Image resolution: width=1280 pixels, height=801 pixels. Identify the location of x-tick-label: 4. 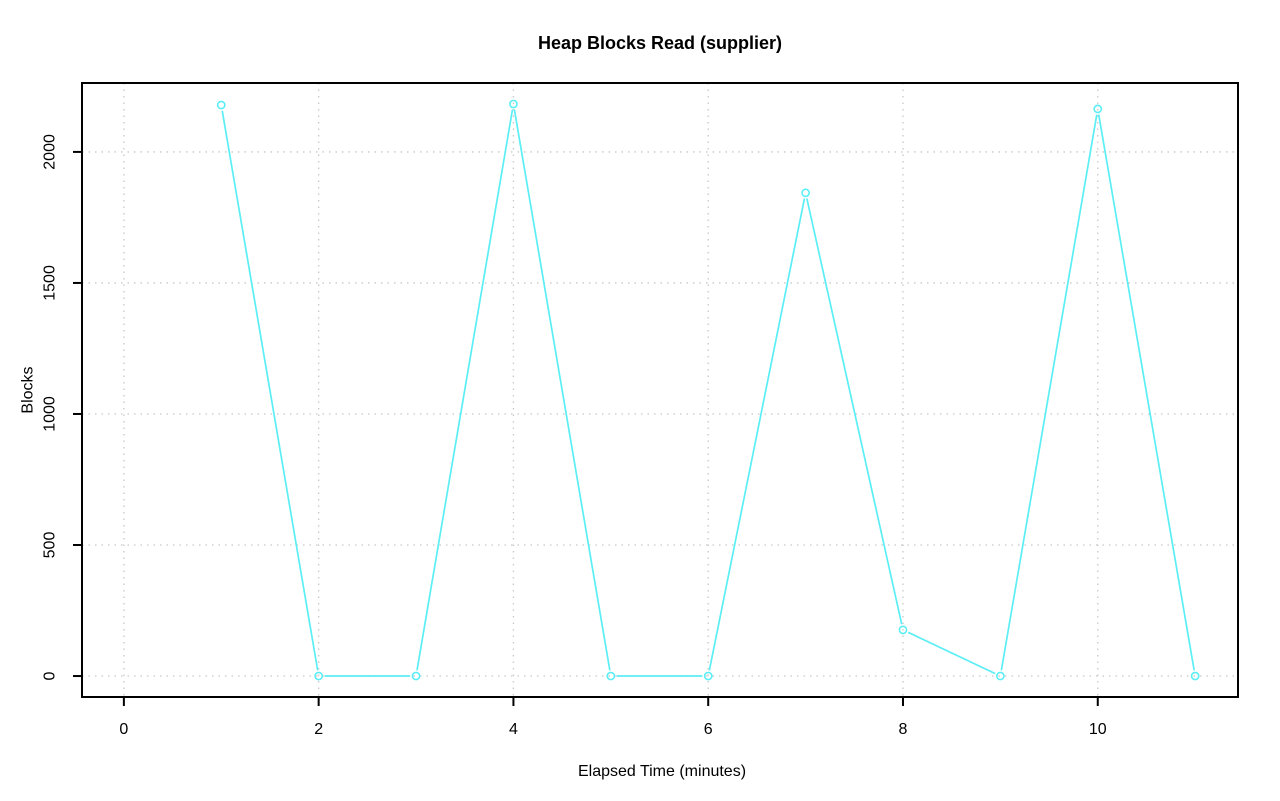
(513, 729).